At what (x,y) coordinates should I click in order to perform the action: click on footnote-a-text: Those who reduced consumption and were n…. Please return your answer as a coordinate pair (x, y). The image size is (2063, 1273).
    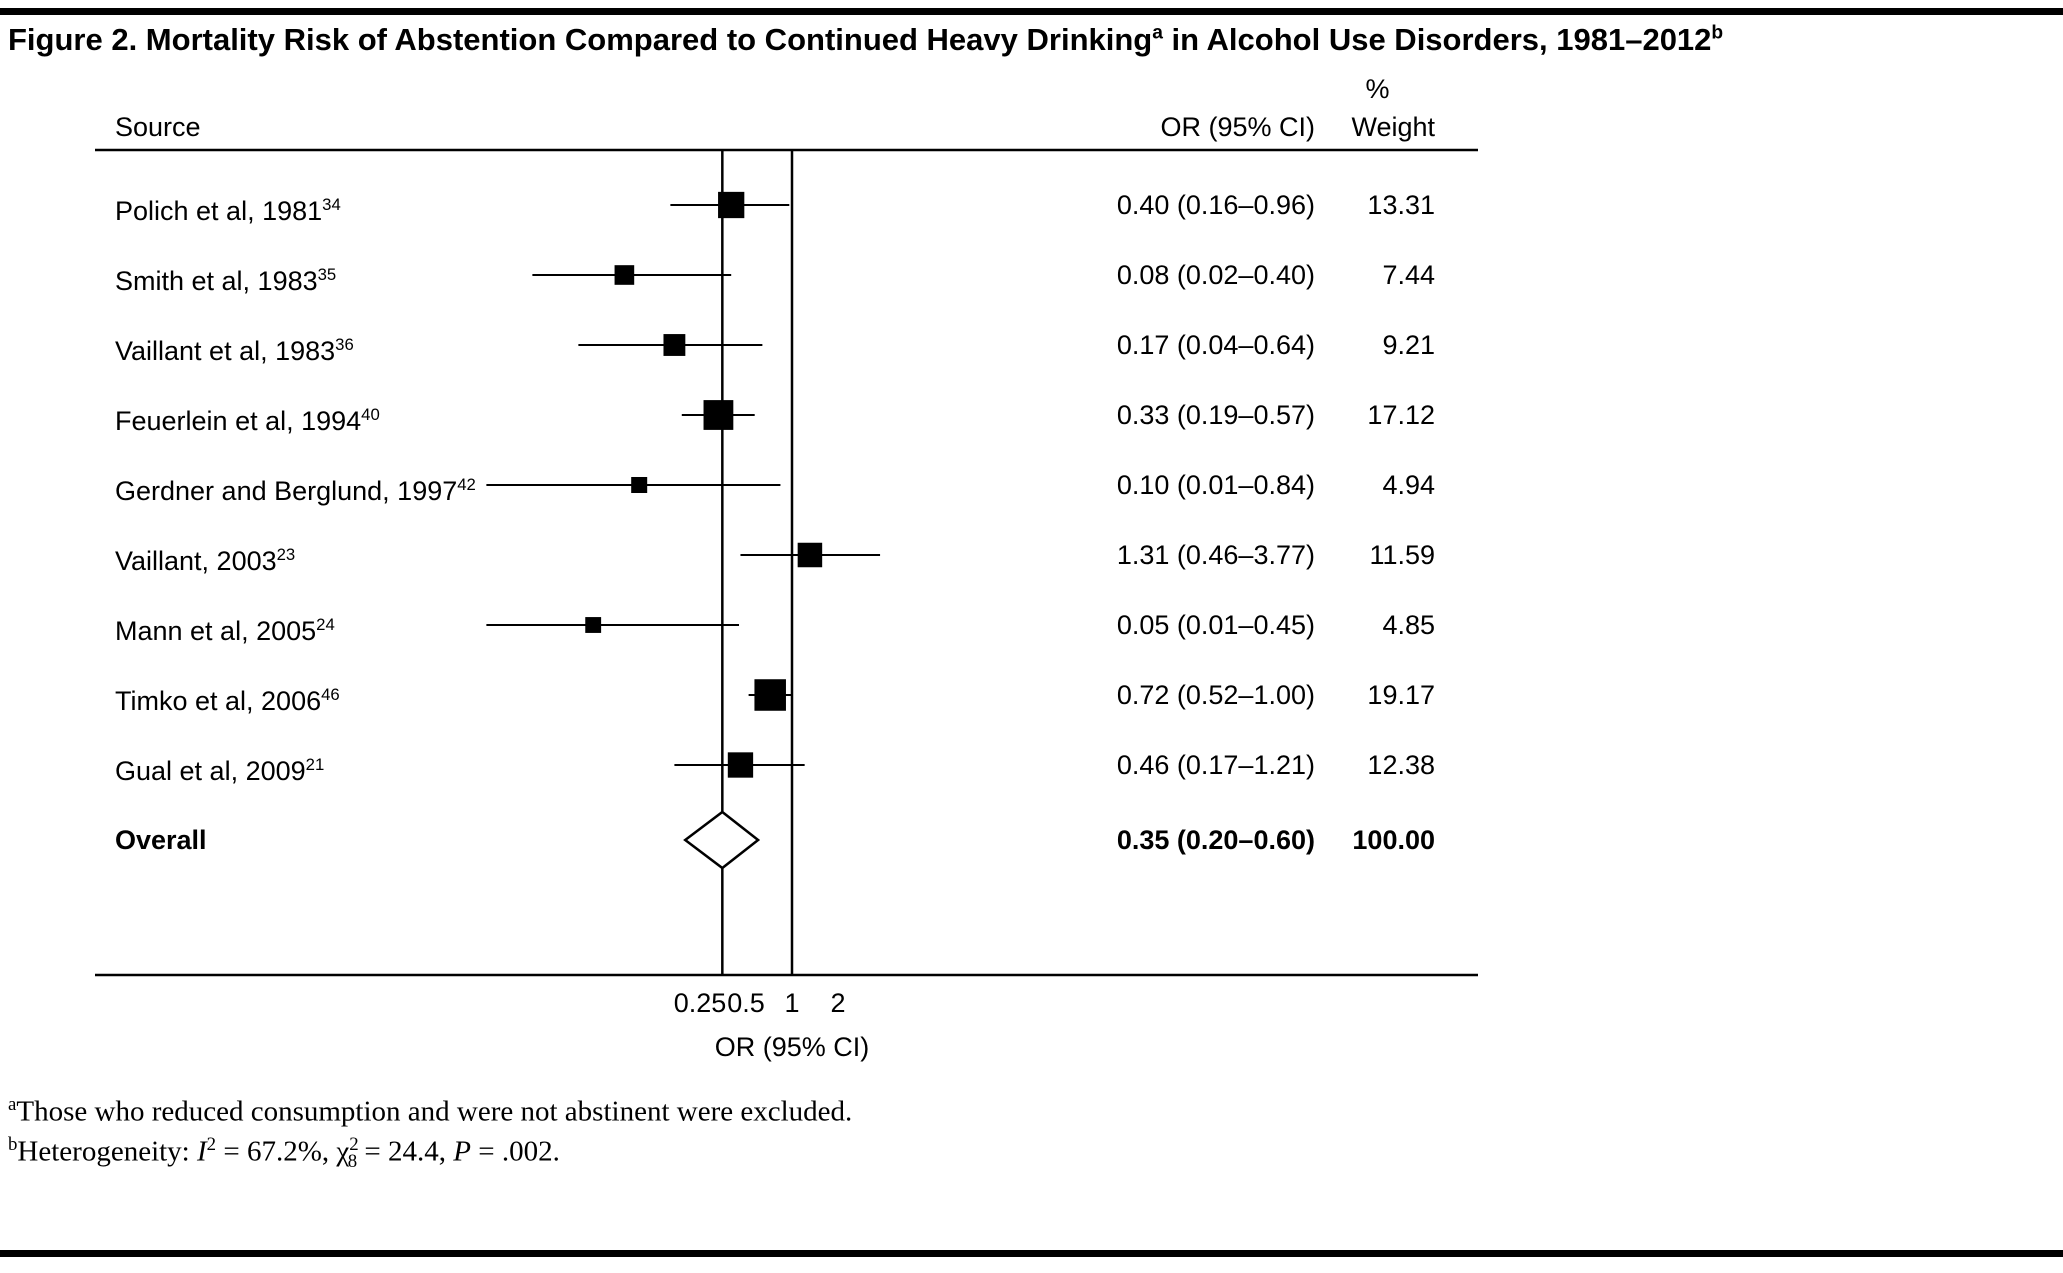
    Looking at the image, I should click on (434, 1111).